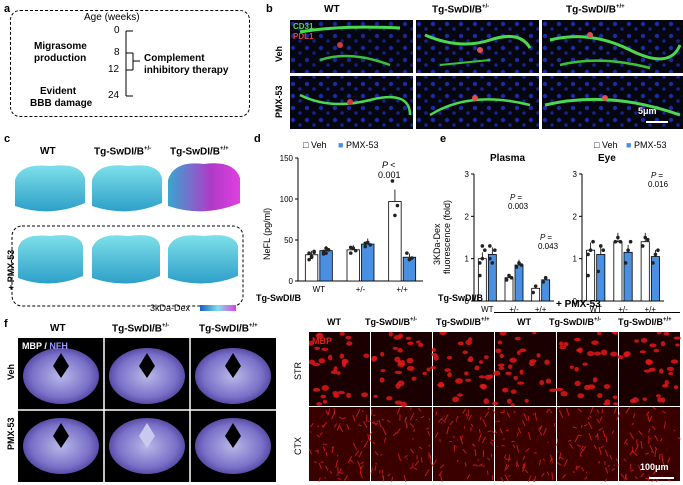 This screenshot has width=683, height=485. What do you see at coordinates (351, 224) in the screenshot?
I see `chart-d: 0 50 100 150 WT +/- +/+` at bounding box center [351, 224].